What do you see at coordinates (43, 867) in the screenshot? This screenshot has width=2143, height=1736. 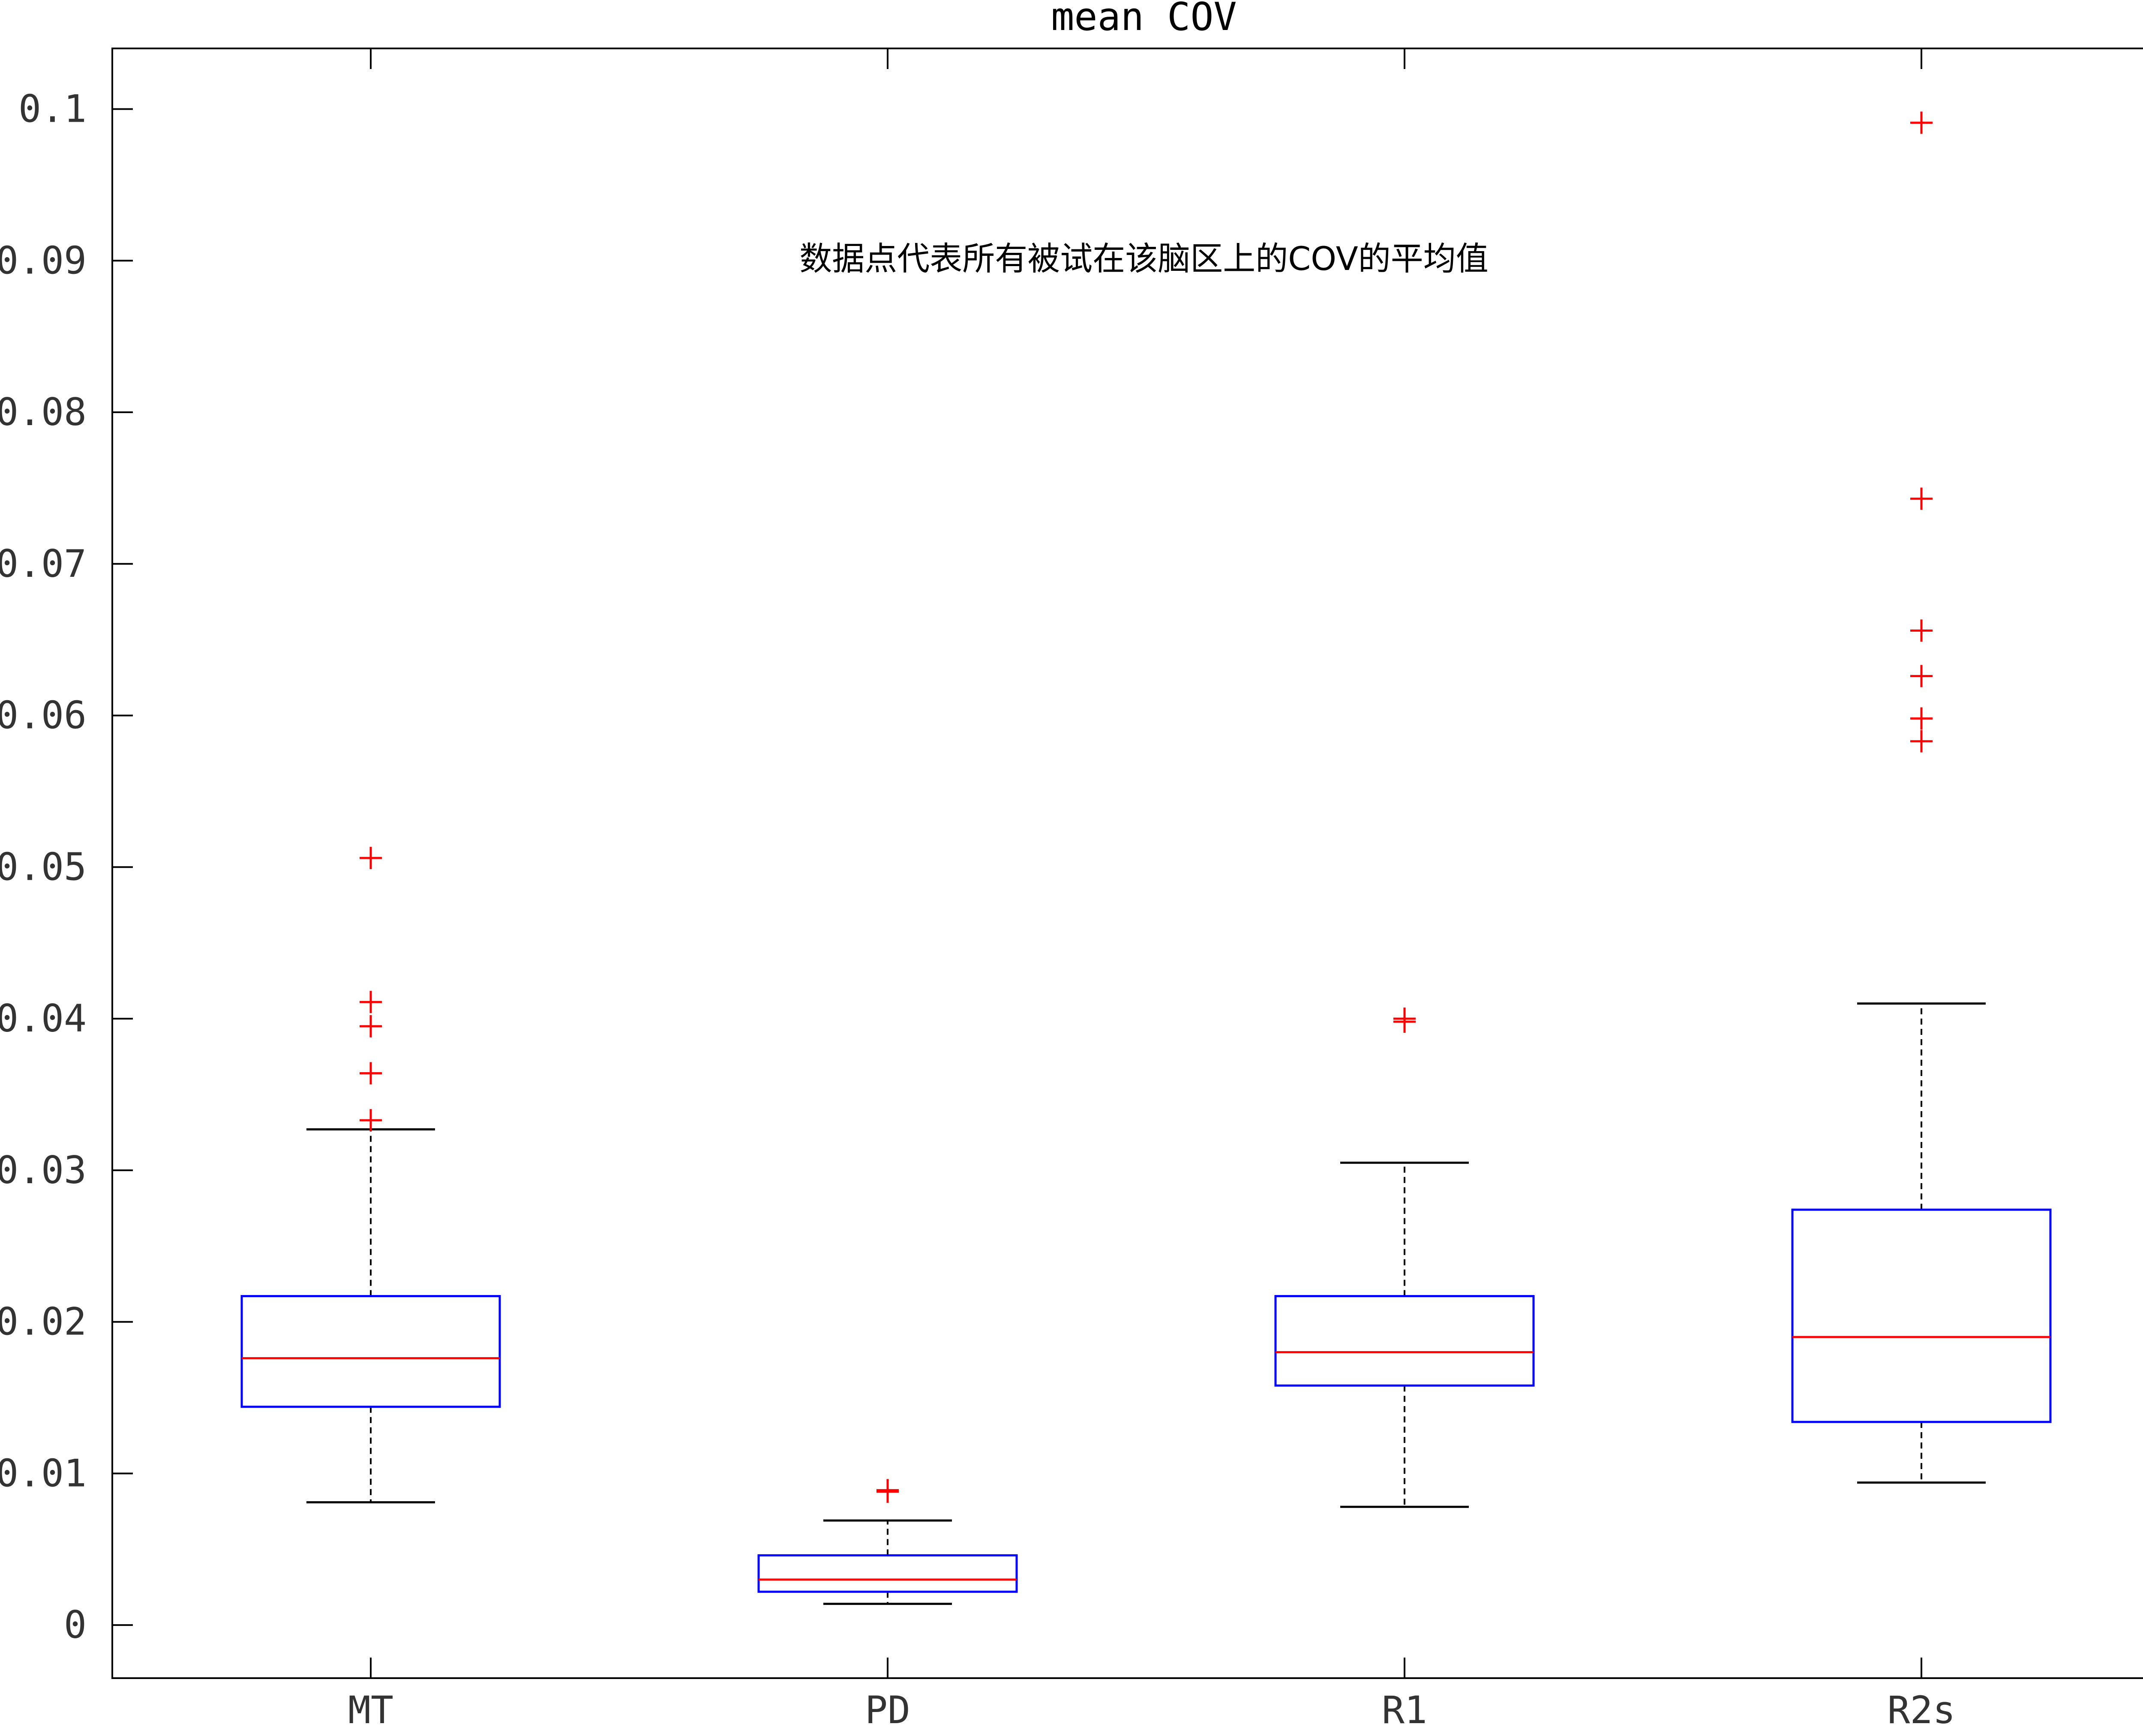 I see `y-tick-label: 0.05` at bounding box center [43, 867].